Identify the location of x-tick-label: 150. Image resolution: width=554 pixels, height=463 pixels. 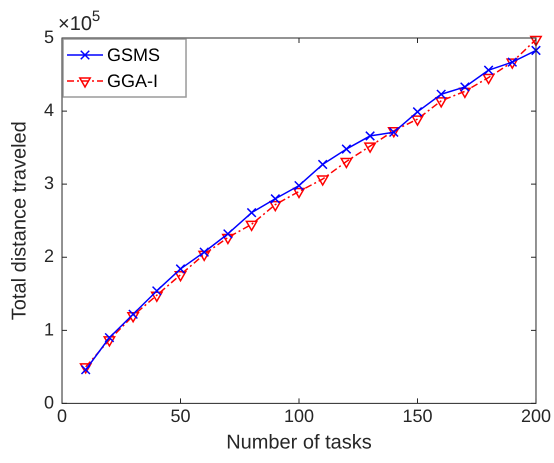
(417, 416).